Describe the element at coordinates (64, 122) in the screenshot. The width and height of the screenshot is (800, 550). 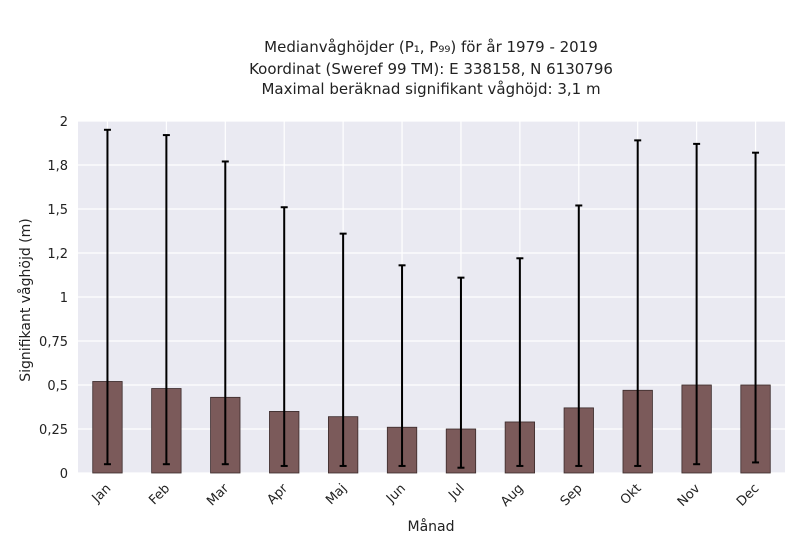
I see `y-tick-label: 2` at that location.